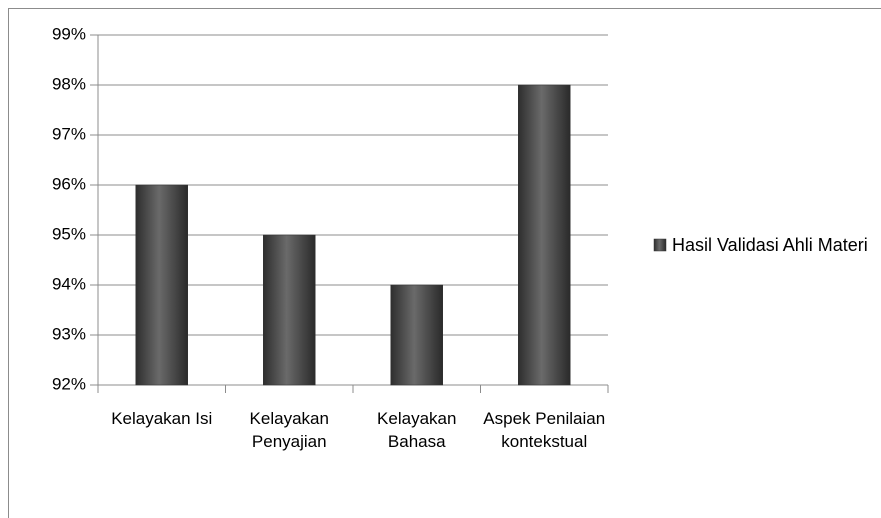 This screenshot has height=518, width=881. I want to click on y-tick-label: 95%, so click(69, 233).